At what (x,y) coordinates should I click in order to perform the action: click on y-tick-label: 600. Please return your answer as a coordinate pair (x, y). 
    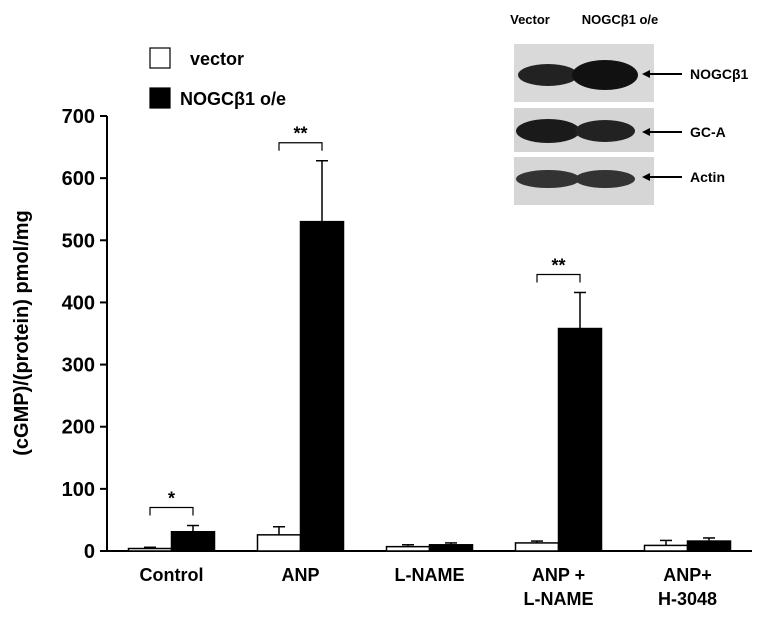
    Looking at the image, I should click on (78, 179).